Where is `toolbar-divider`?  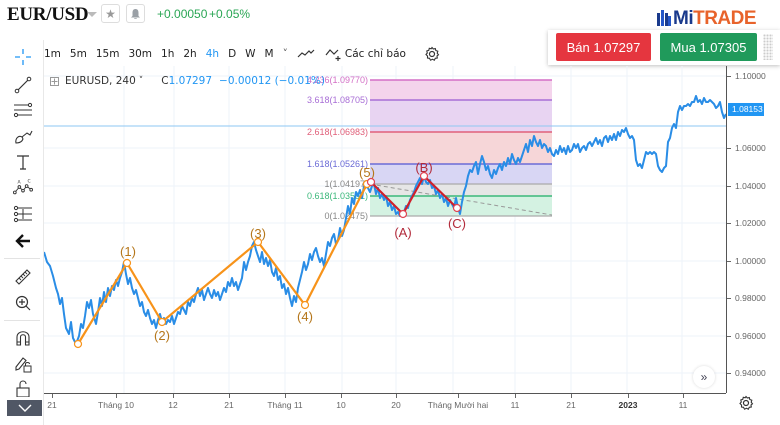
toolbar-divider is located at coordinates (22, 258).